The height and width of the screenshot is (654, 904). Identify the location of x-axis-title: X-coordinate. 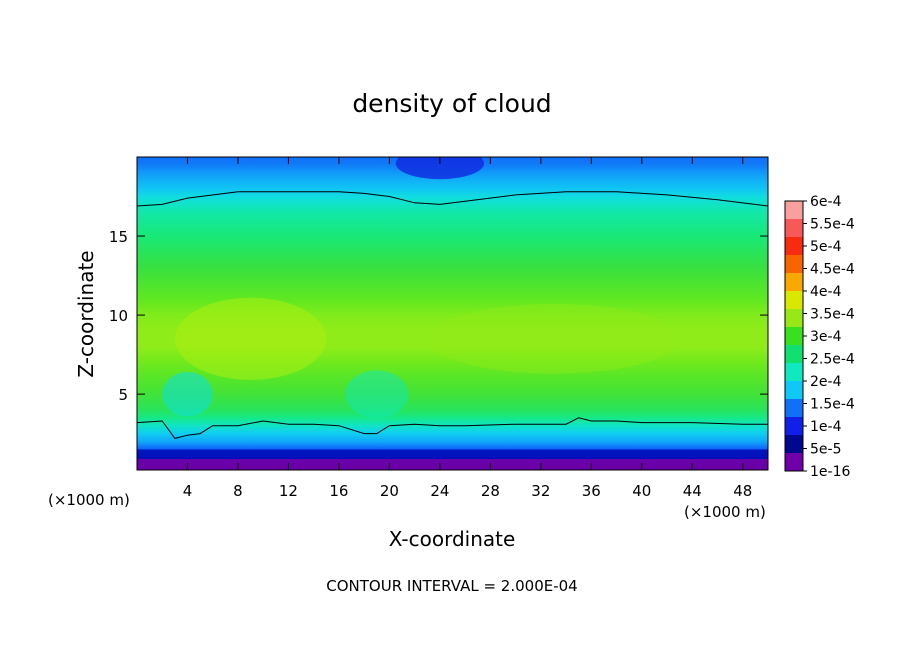
(452, 539).